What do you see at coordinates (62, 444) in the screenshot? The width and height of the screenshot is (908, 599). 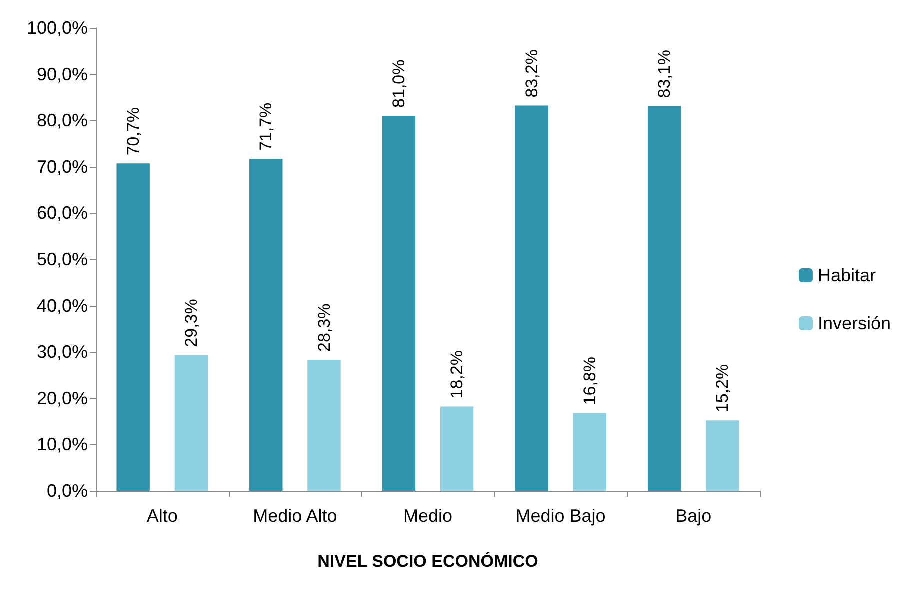 I see `y-tick-label: 10,0%` at bounding box center [62, 444].